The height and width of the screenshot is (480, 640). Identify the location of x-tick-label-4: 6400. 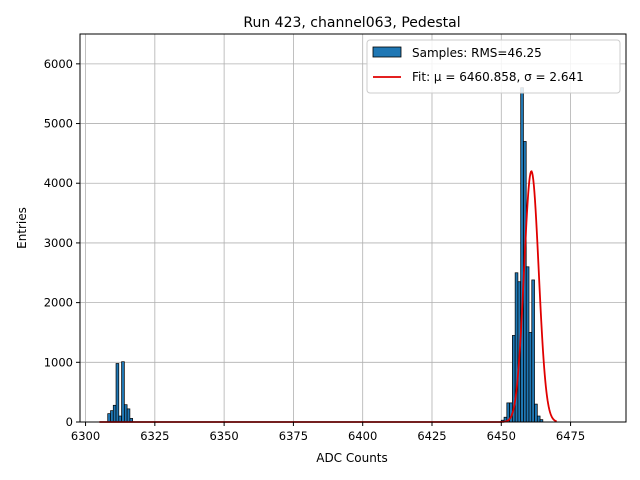
(362, 436).